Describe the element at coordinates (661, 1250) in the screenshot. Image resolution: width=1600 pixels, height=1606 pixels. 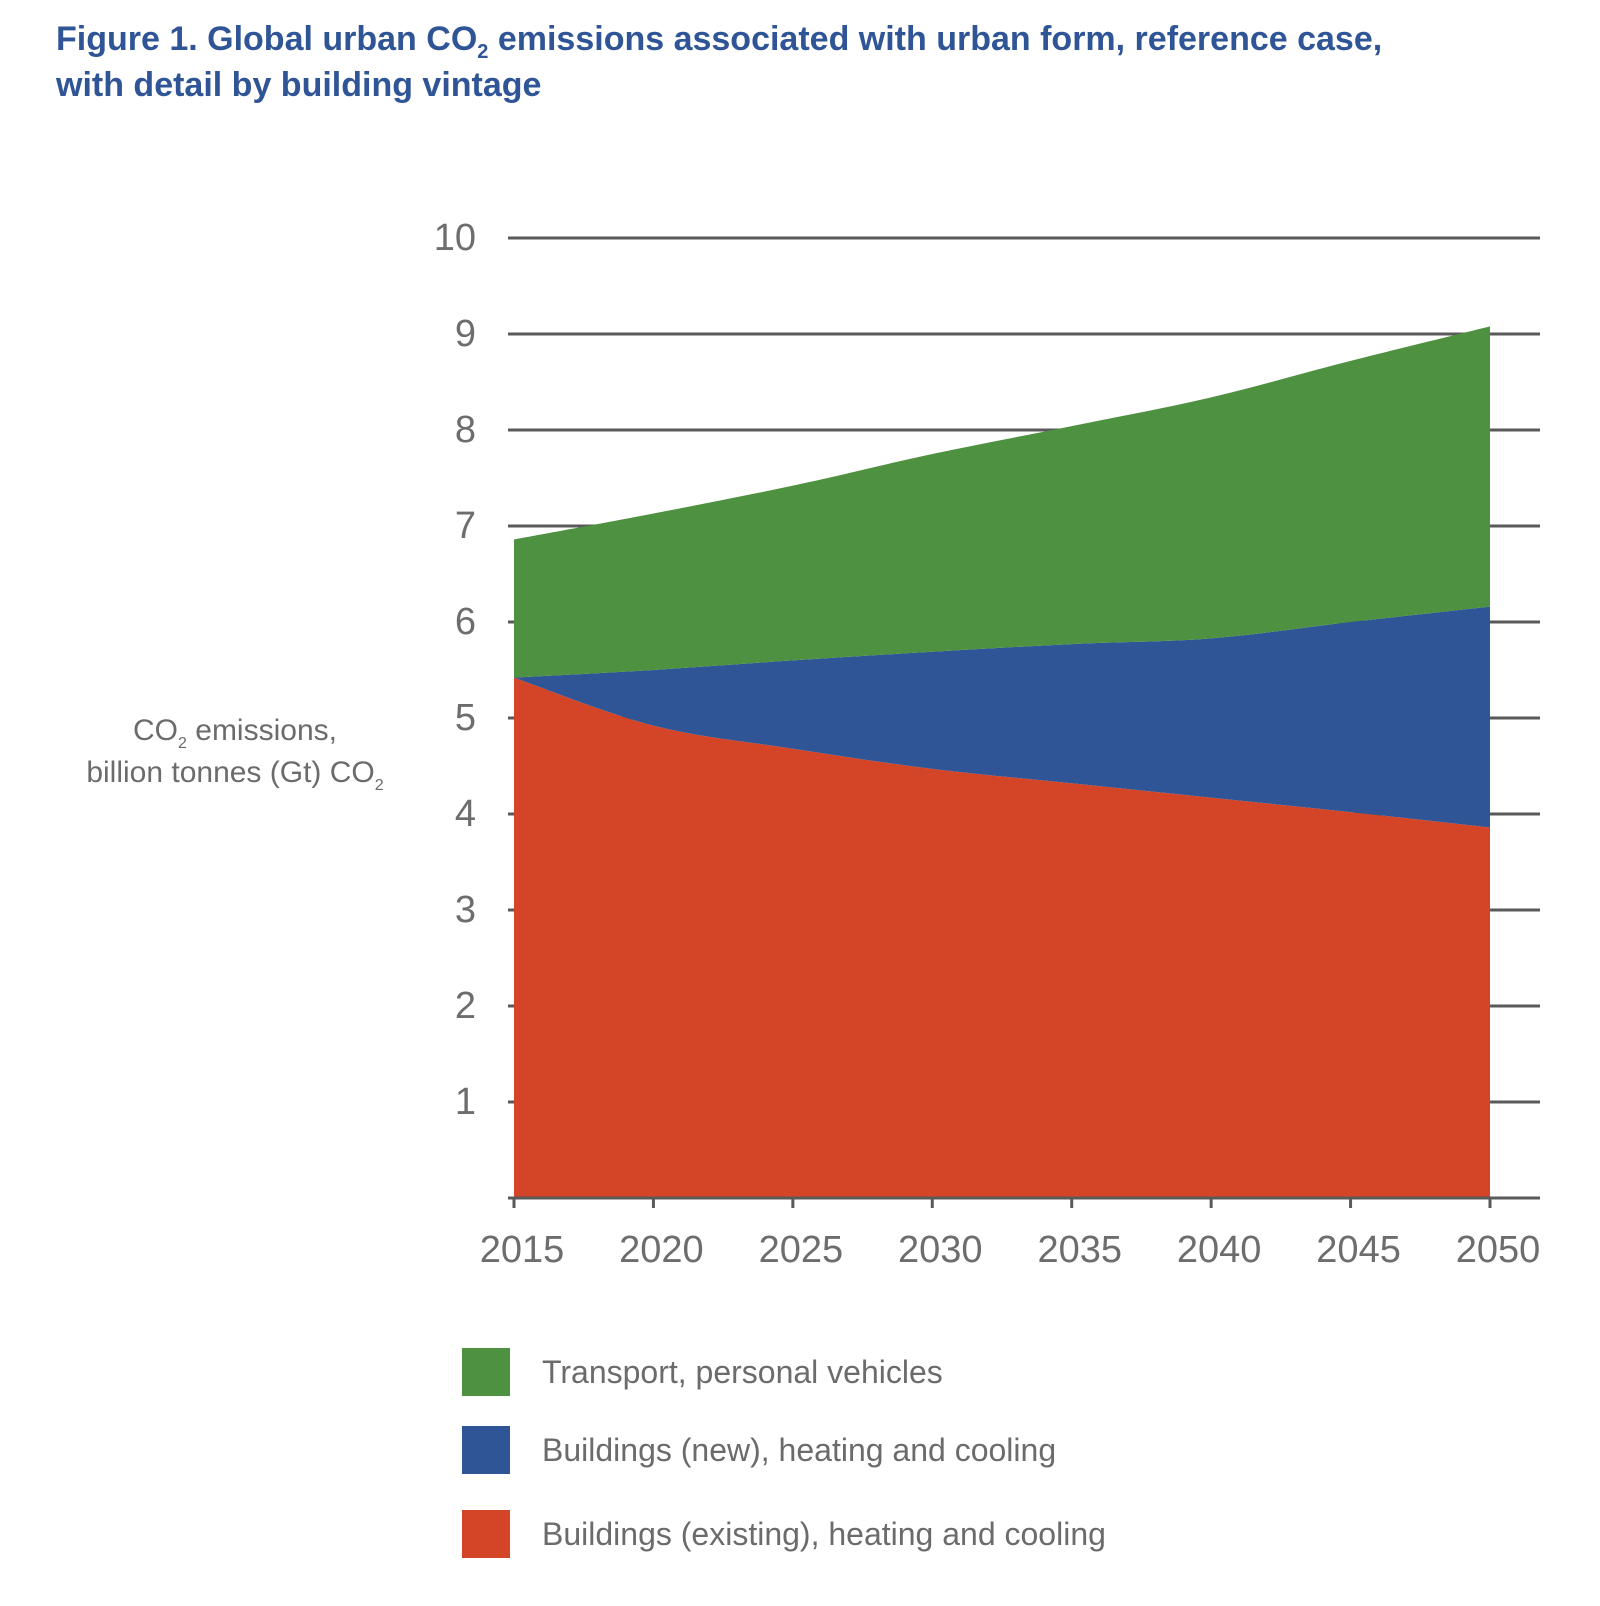
I see `x-tick-label-2020: 2020` at that location.